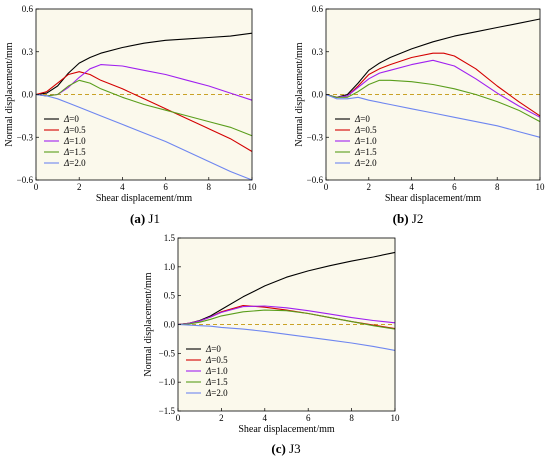 The image size is (550, 461). What do you see at coordinates (285, 448) in the screenshot?
I see `caption: (c) J3` at bounding box center [285, 448].